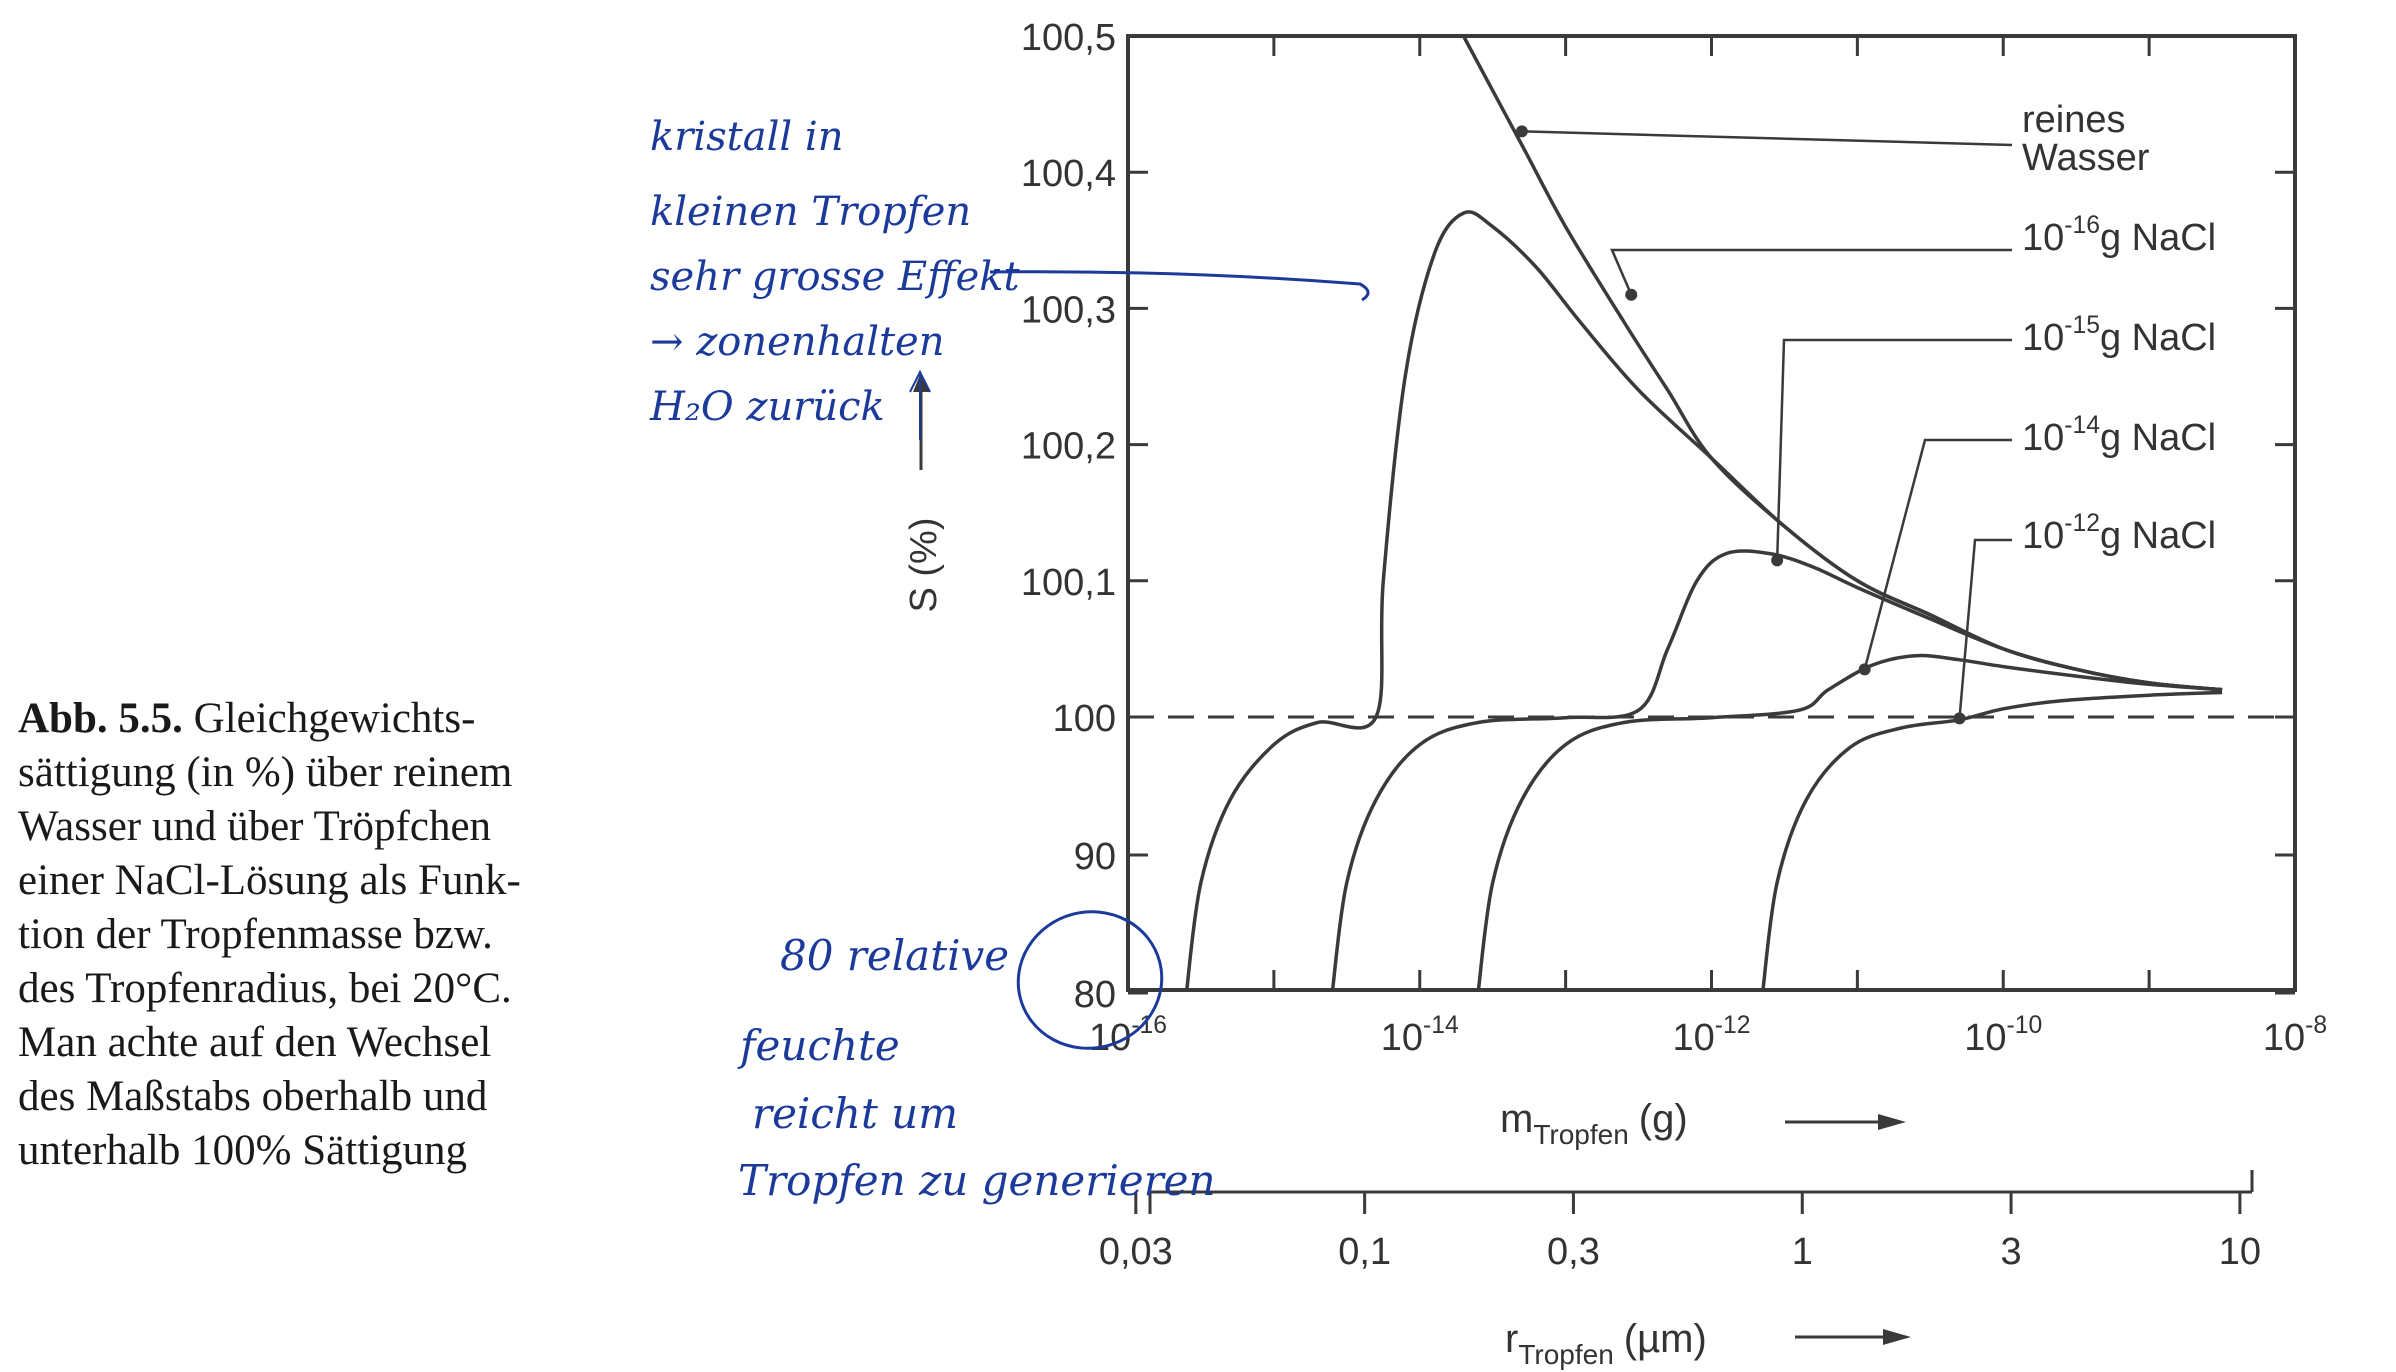  Describe the element at coordinates (269, 880) in the screenshot. I see `caption-line: einer NaCl-Lösung als Funk-` at that location.